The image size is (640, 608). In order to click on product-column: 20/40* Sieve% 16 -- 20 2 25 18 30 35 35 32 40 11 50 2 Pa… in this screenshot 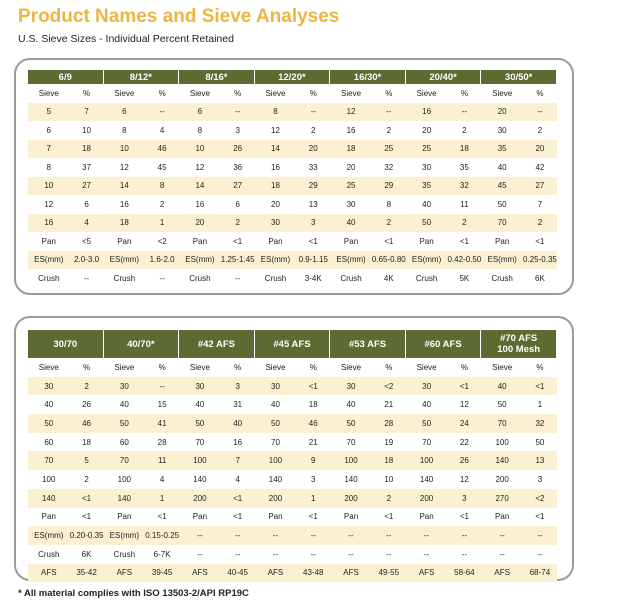, I will do `click(443, 179)`.